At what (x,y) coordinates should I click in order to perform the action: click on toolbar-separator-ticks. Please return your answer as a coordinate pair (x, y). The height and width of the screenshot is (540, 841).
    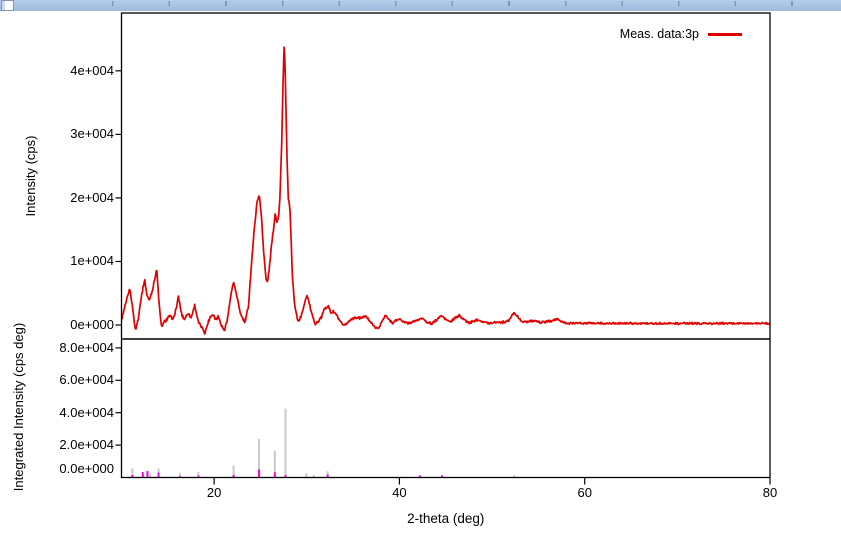
    Looking at the image, I should click on (449, 3).